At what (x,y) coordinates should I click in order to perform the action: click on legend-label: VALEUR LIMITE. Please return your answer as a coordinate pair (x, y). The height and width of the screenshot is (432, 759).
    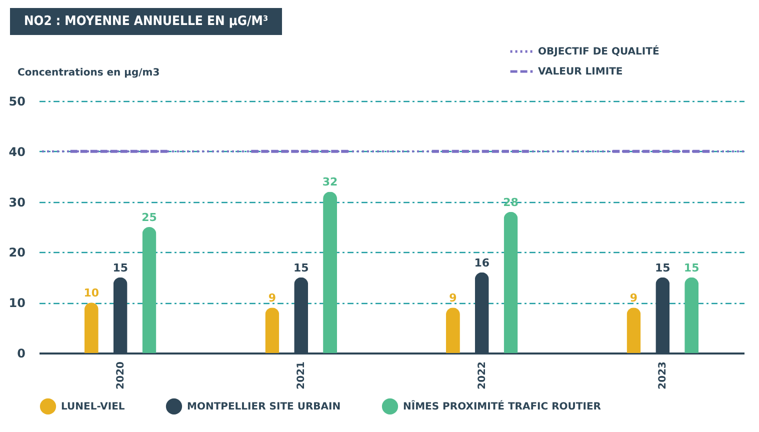
    Looking at the image, I should click on (580, 72).